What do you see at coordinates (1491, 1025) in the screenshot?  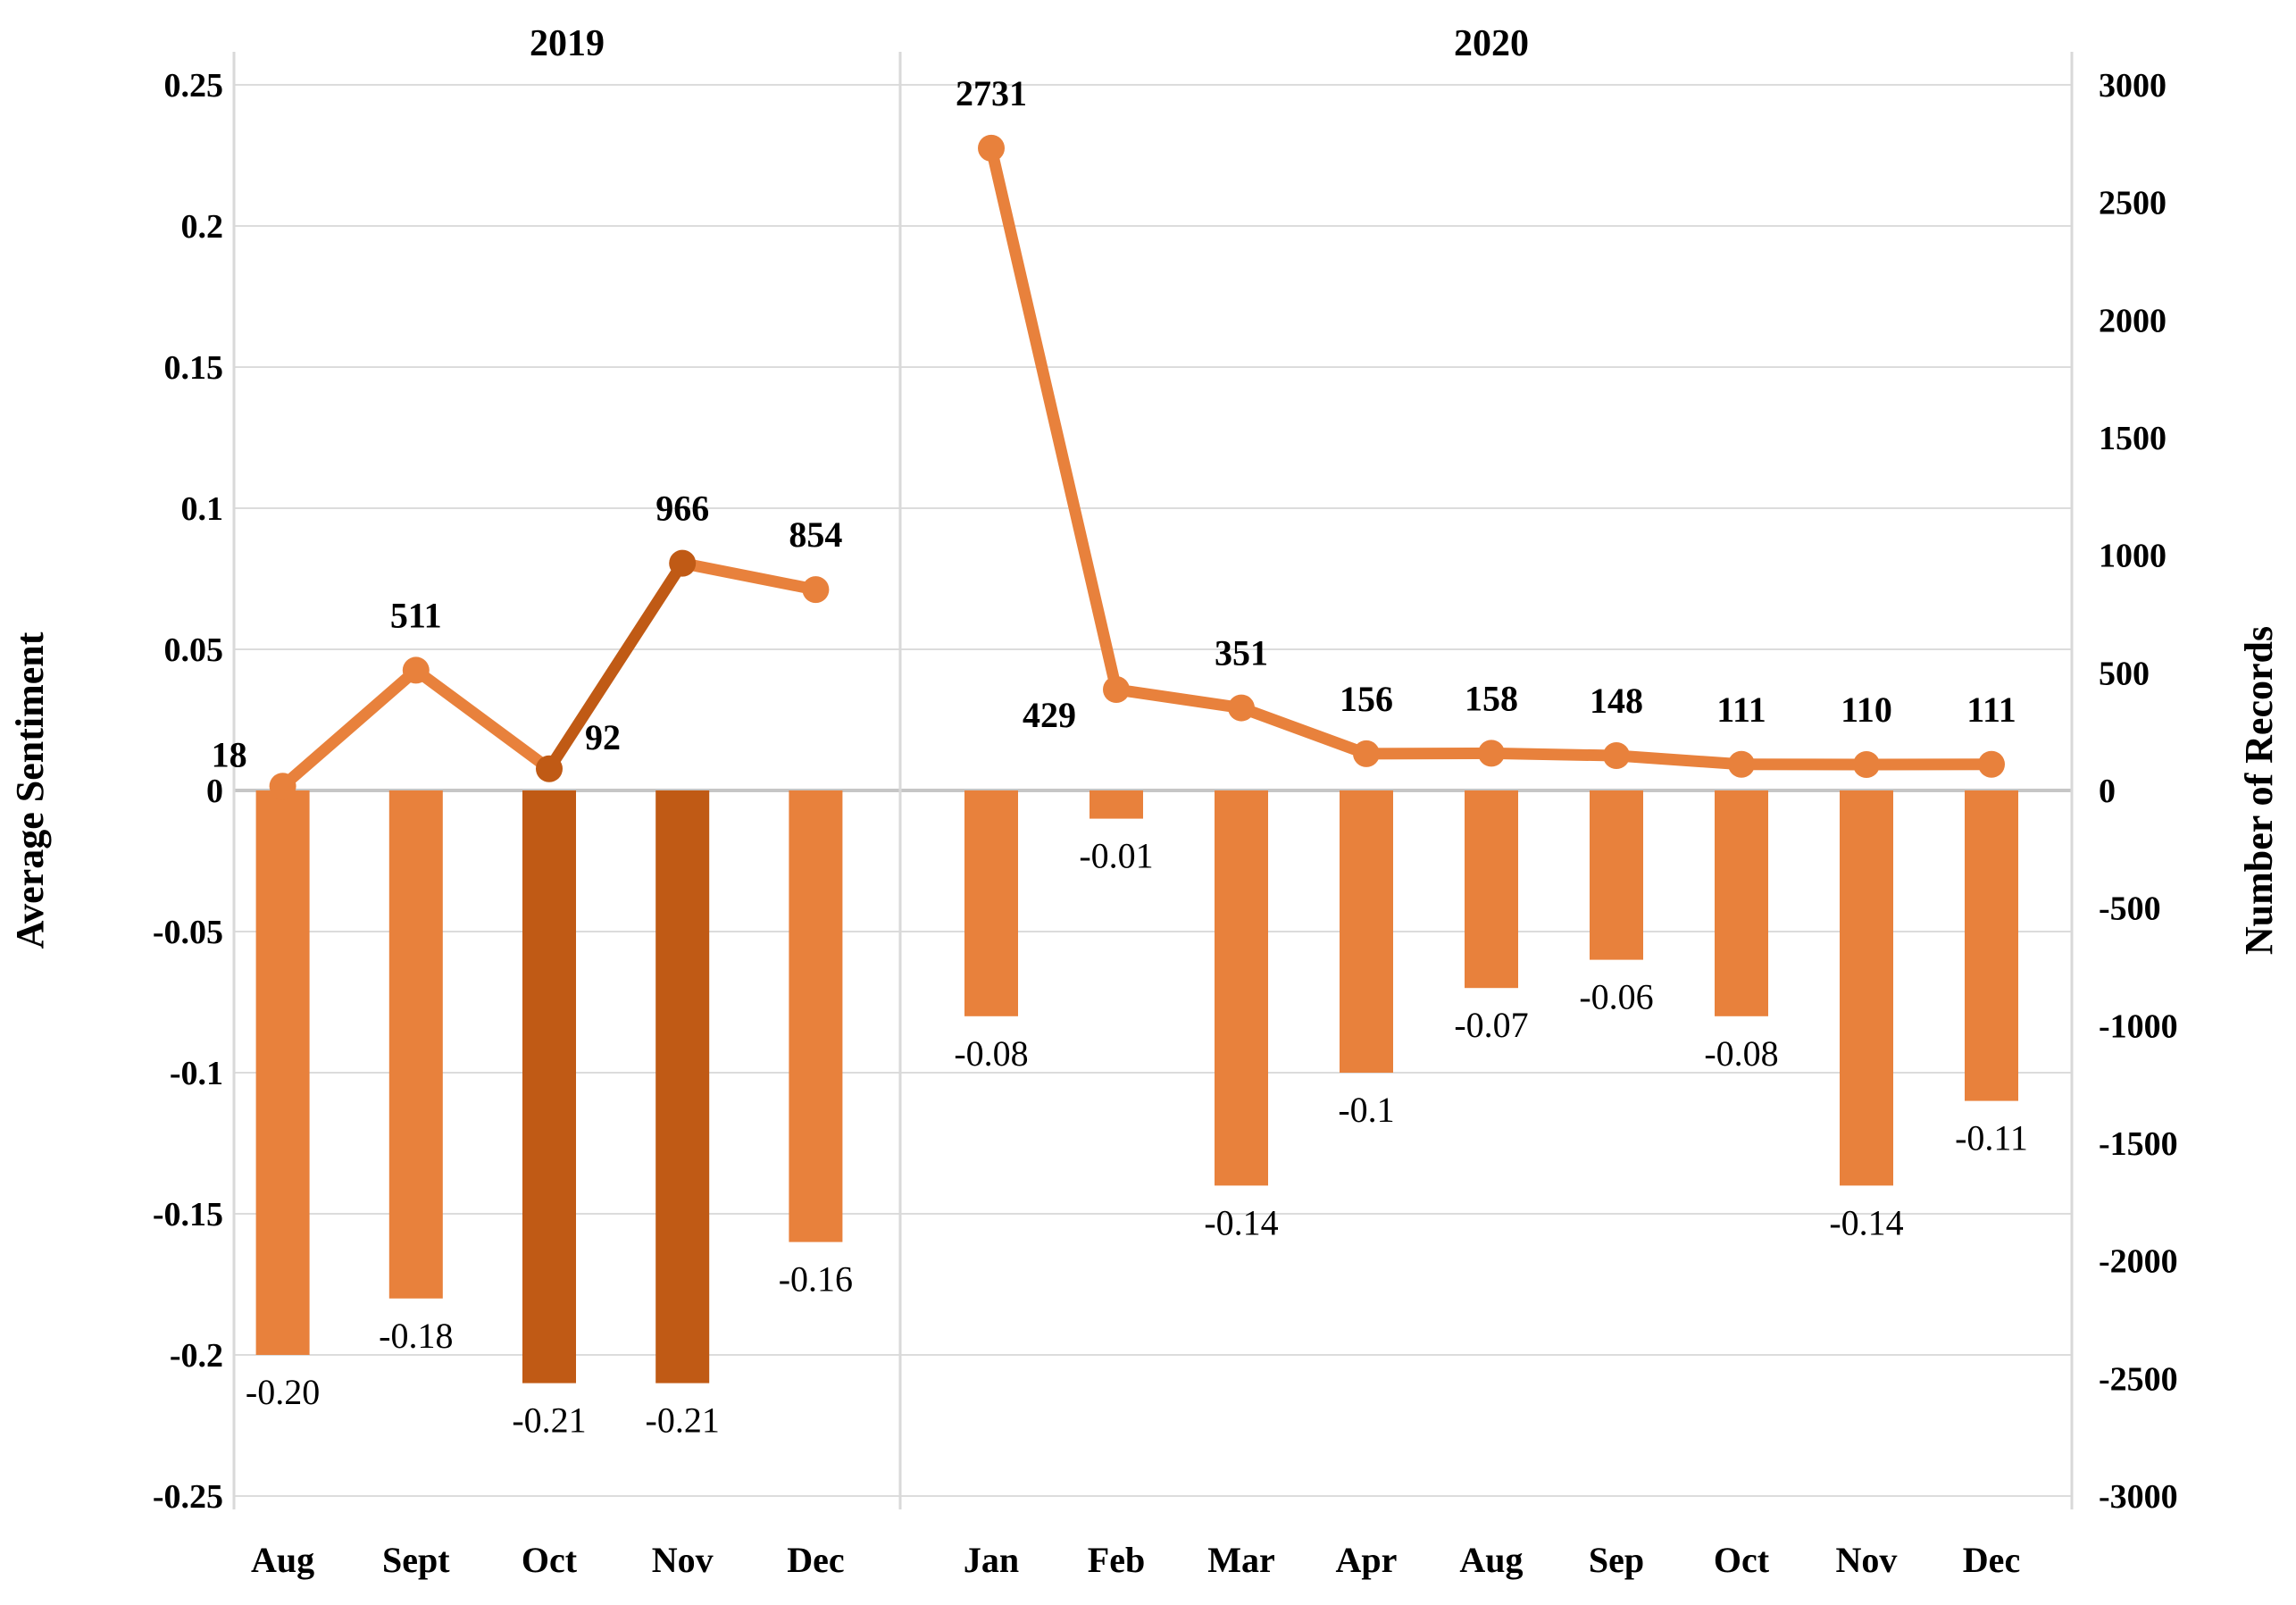 I see `bar-value-label-2020-Aug: -0.07` at bounding box center [1491, 1025].